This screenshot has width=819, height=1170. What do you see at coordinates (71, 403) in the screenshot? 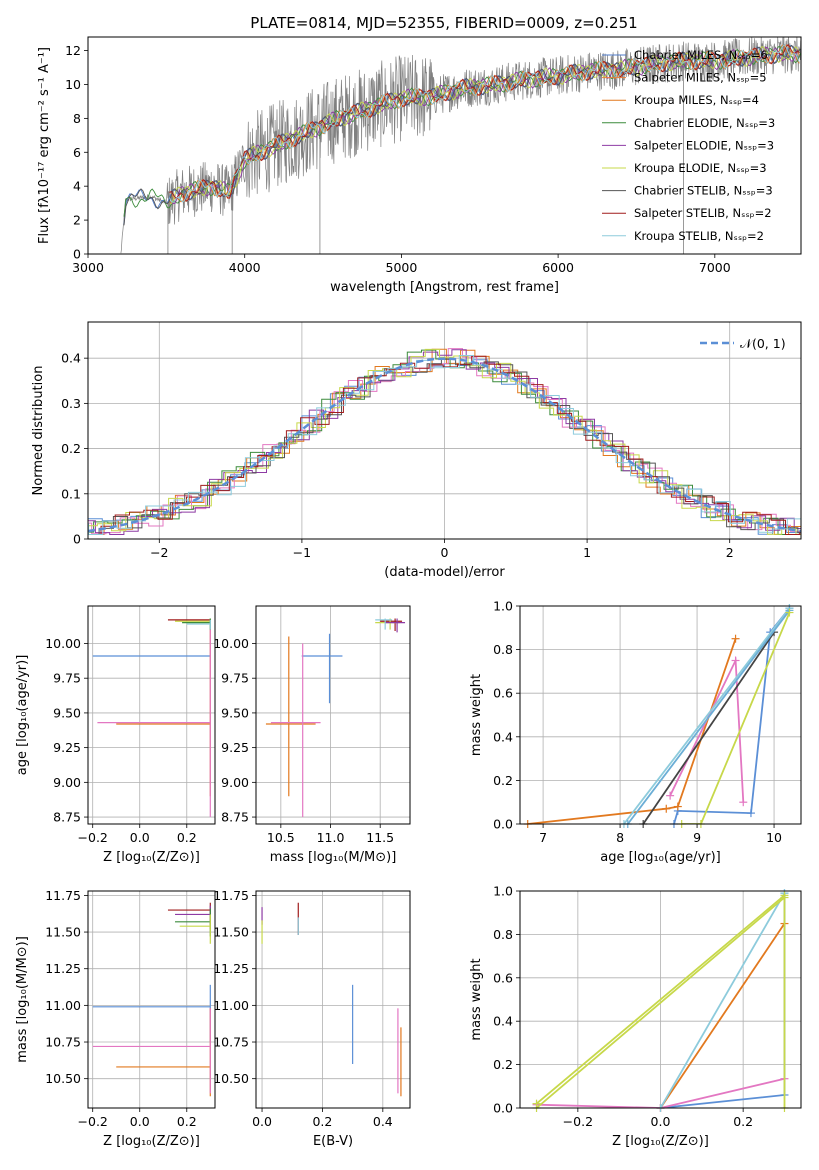
I see `y-tick-label: 0.3` at bounding box center [71, 403].